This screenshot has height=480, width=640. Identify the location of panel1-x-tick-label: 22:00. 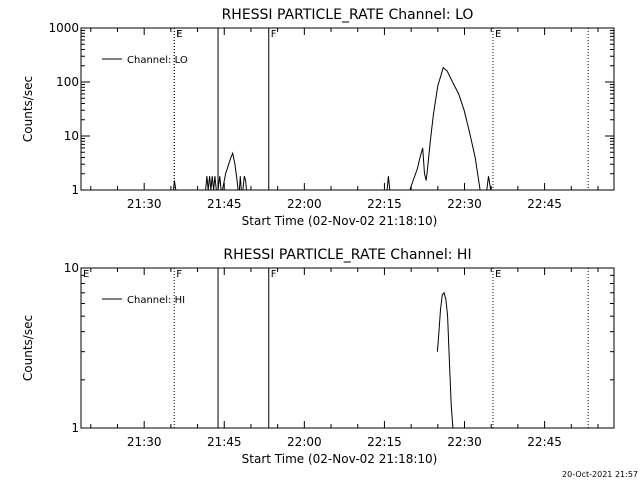
(304, 204).